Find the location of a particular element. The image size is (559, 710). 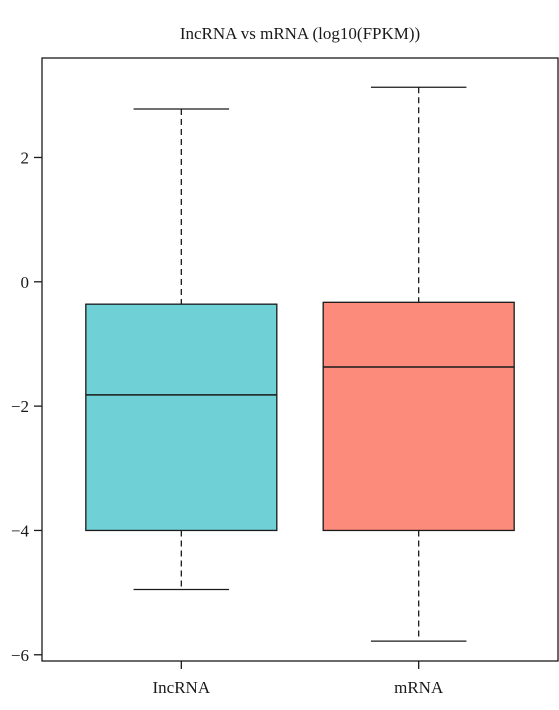

x-axis: IncRNA mRNA is located at coordinates (298, 679).